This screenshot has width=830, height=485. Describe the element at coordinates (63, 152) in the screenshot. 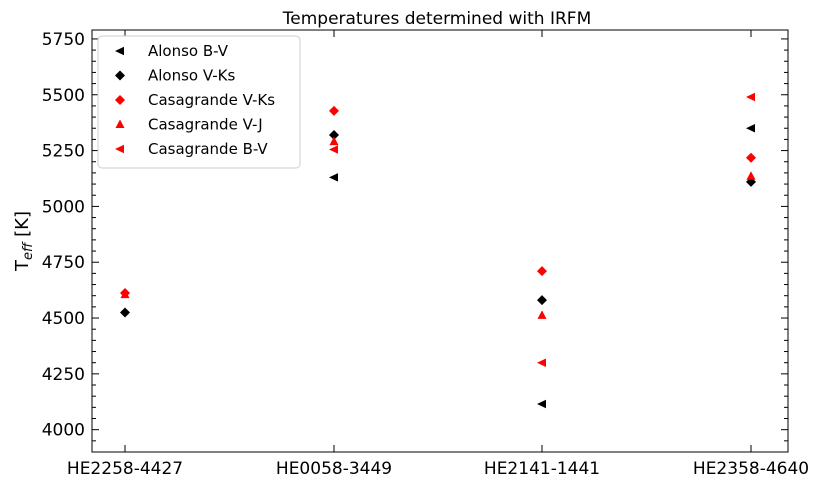

I see `y-tick-label: 5250` at that location.